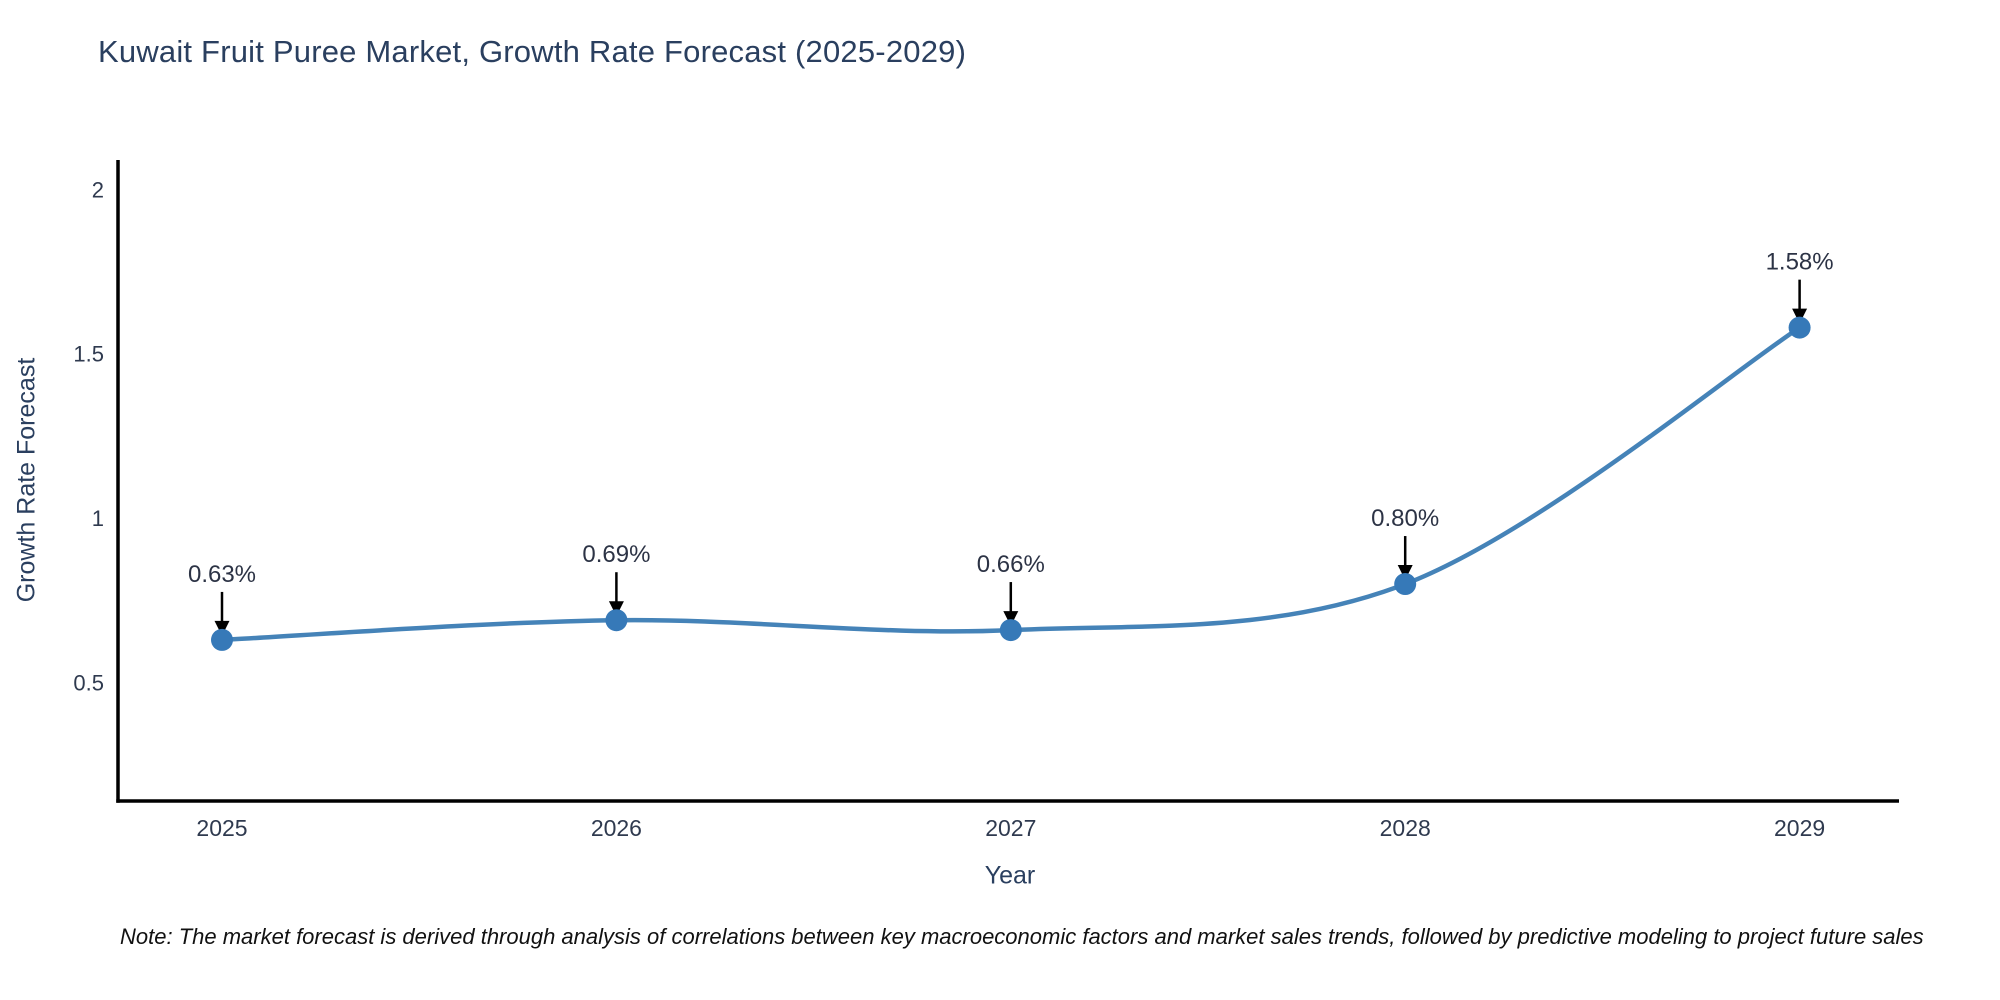 This screenshot has width=2000, height=1000. I want to click on y-axis-tick-label: 2, so click(98, 189).